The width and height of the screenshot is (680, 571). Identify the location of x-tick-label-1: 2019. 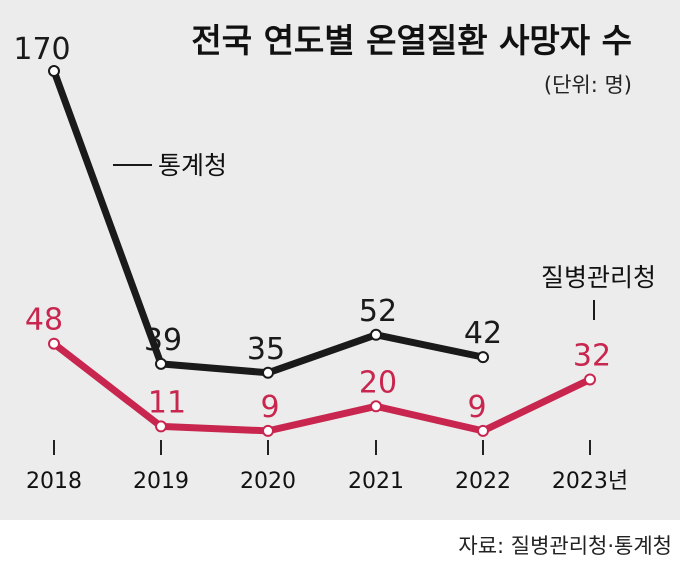
(161, 481).